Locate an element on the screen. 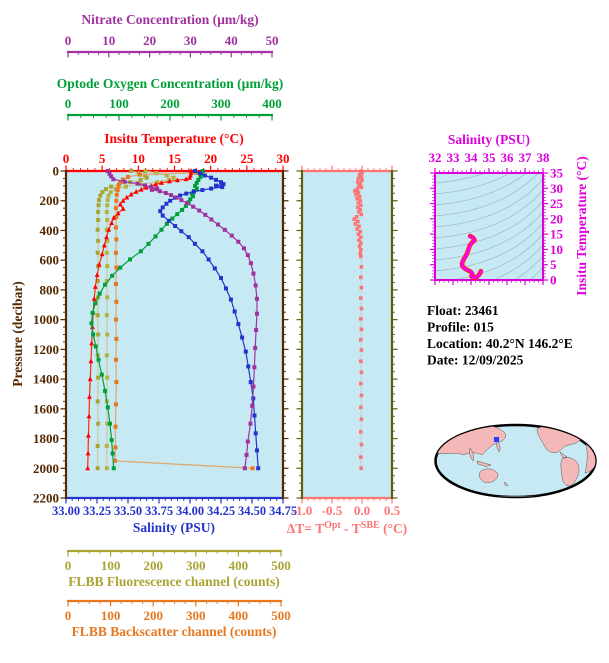 The width and height of the screenshot is (609, 663). series-temperature is located at coordinates (139, 319).